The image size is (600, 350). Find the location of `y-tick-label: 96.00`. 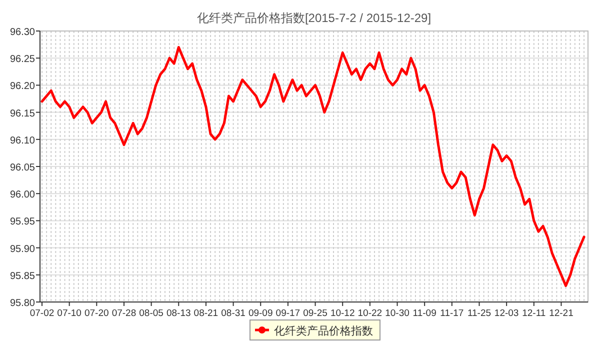

y-tick-label: 96.00 is located at coordinates (23, 195).